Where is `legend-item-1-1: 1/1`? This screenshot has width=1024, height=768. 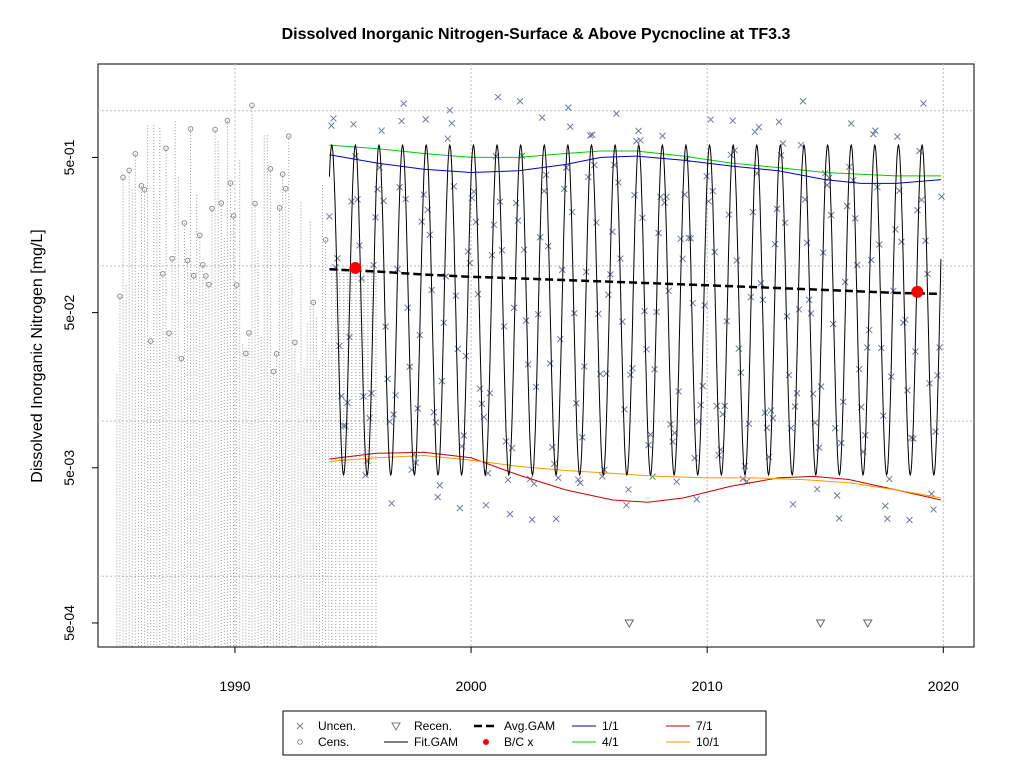 legend-item-1-1: 1/1 is located at coordinates (595, 726).